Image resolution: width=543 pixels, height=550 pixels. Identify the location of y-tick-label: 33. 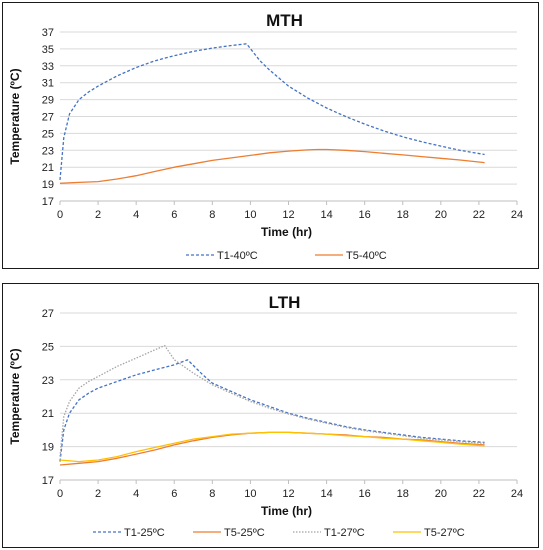
(48, 67).